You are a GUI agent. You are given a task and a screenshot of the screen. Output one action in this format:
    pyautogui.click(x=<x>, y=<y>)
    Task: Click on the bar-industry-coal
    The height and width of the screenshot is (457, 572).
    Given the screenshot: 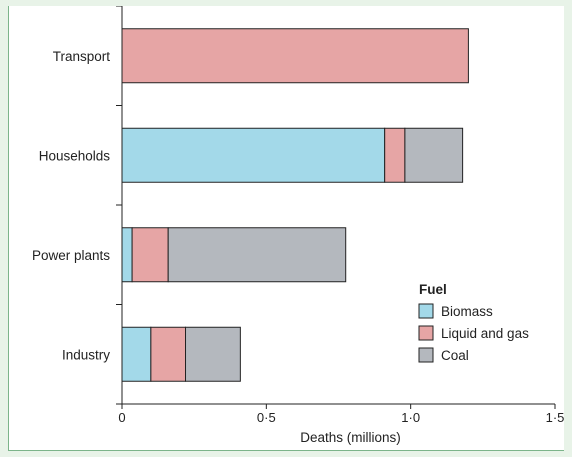 What is the action you would take?
    pyautogui.click(x=213, y=354)
    